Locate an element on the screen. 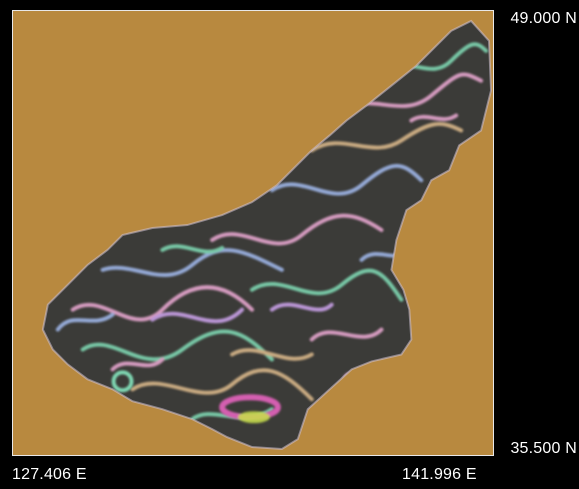 The height and width of the screenshot is (489, 579). longitude-right-label: 141.996 E is located at coordinates (439, 474).